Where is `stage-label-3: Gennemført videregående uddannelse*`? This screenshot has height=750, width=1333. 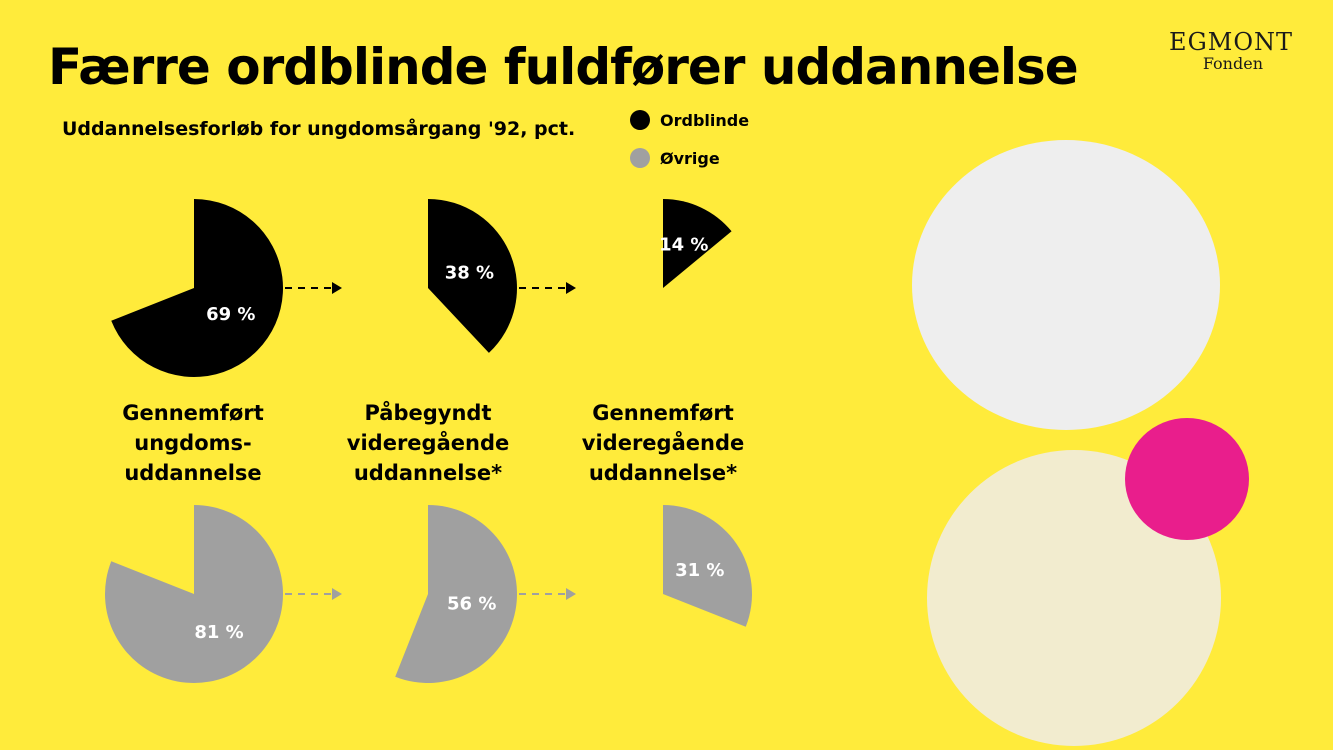 stage-label-3: Gennemført videregående uddannelse* is located at coordinates (663, 443).